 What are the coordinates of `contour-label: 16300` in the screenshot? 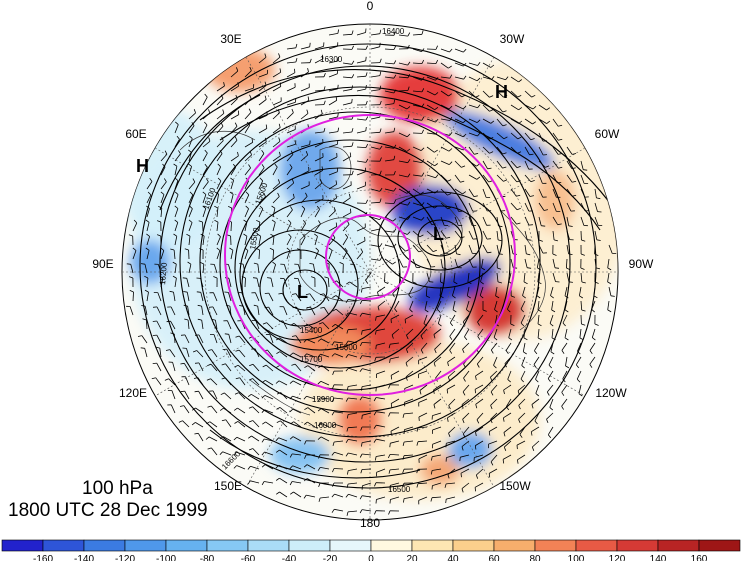 It's located at (331, 59).